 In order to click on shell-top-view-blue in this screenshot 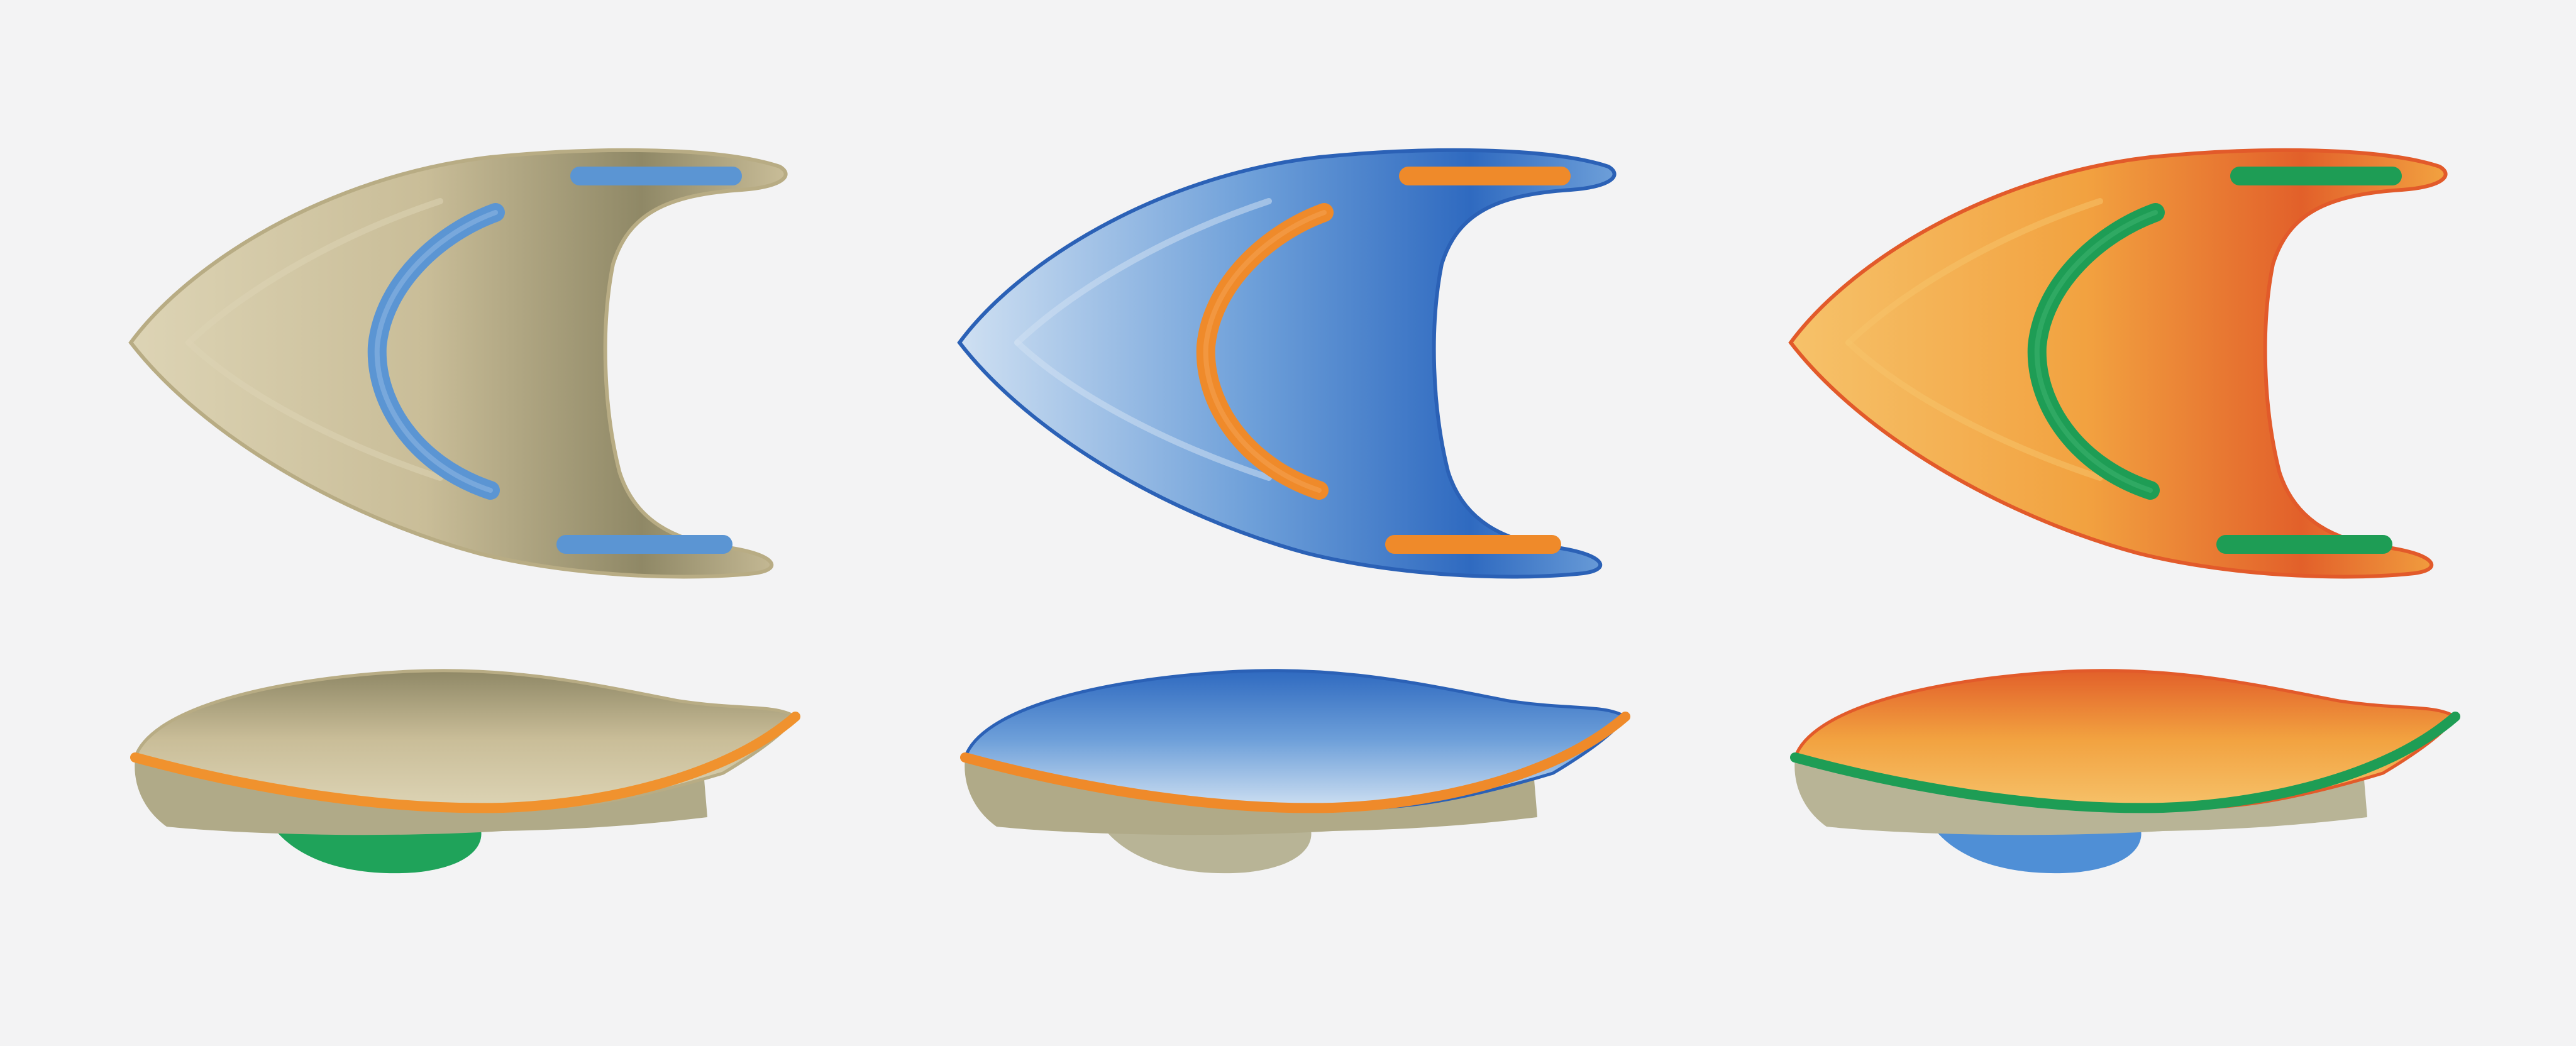, I will do `click(1287, 364)`.